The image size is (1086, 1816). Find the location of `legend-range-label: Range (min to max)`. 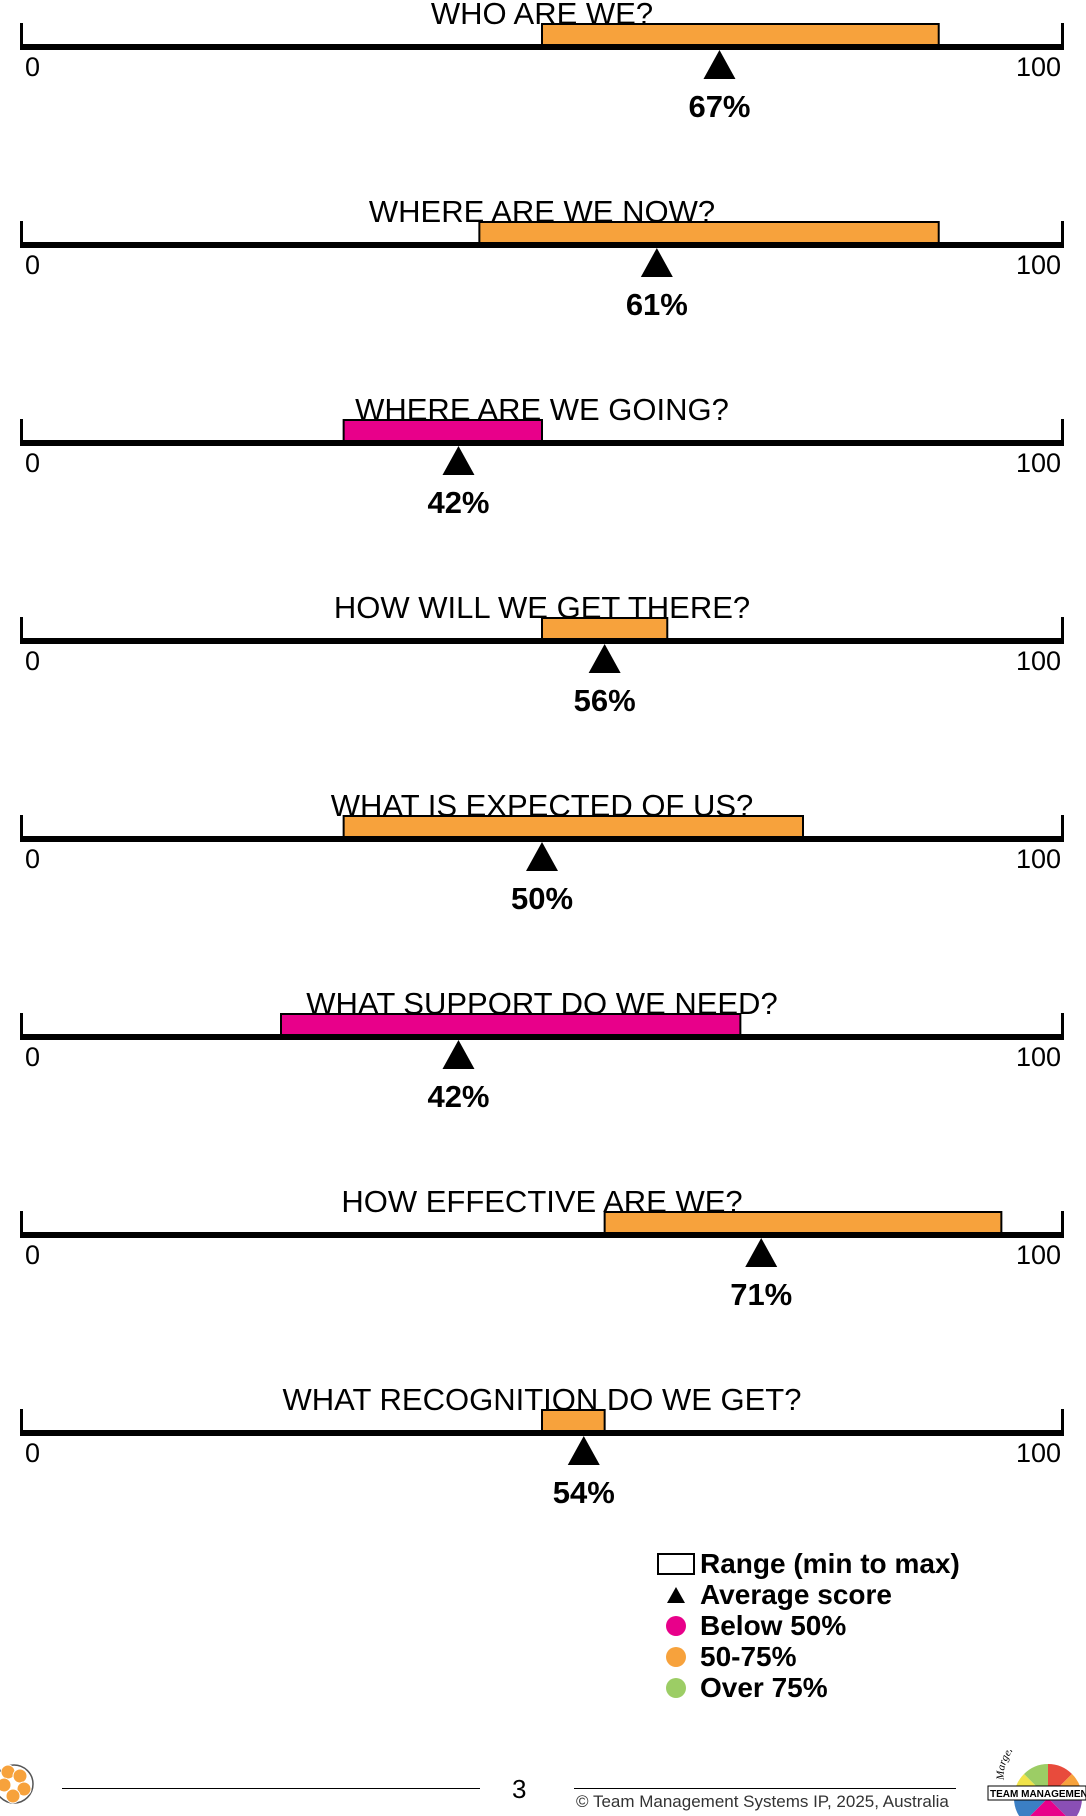

legend-range-label: Range (min to max) is located at coordinates (830, 1563).